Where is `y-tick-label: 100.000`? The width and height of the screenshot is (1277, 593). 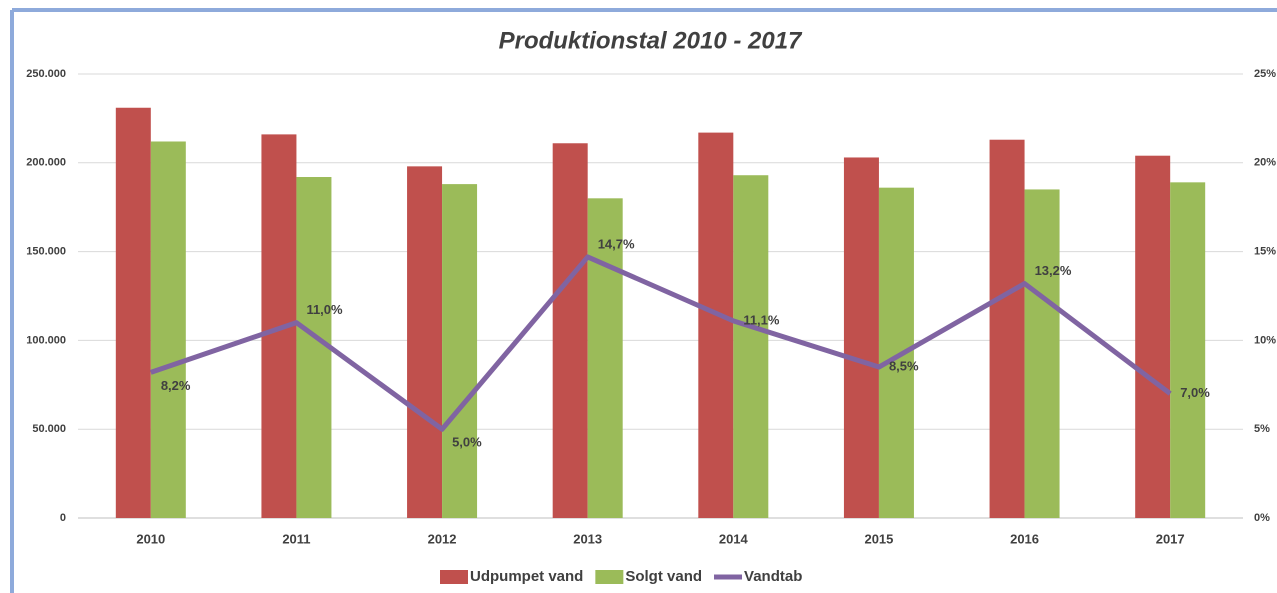 y-tick-label: 100.000 is located at coordinates (46, 340).